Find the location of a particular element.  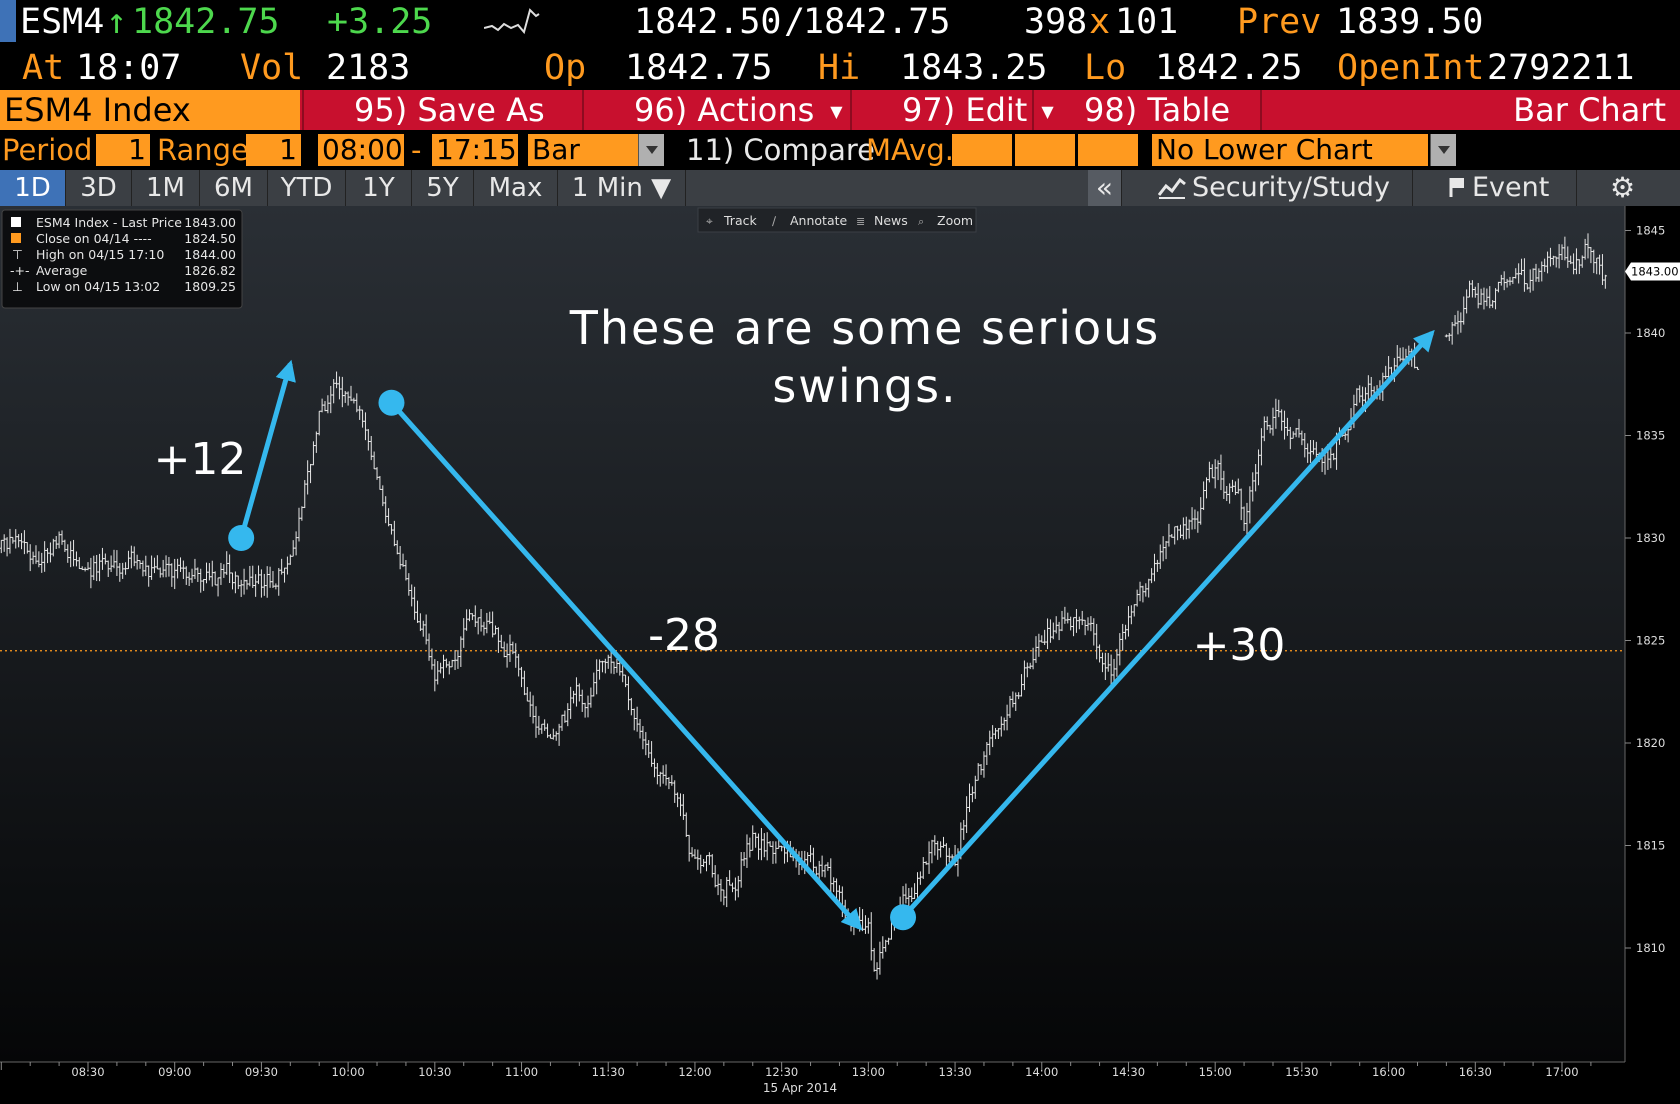

edit-label: 97) Edit is located at coordinates (965, 110).